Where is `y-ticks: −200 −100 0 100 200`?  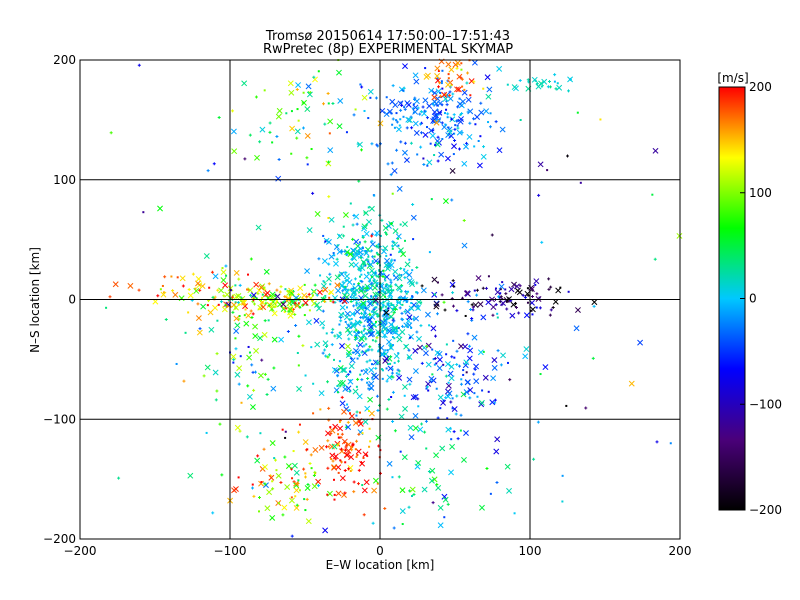
y-ticks: −200 −100 0 100 200 is located at coordinates (59, 299).